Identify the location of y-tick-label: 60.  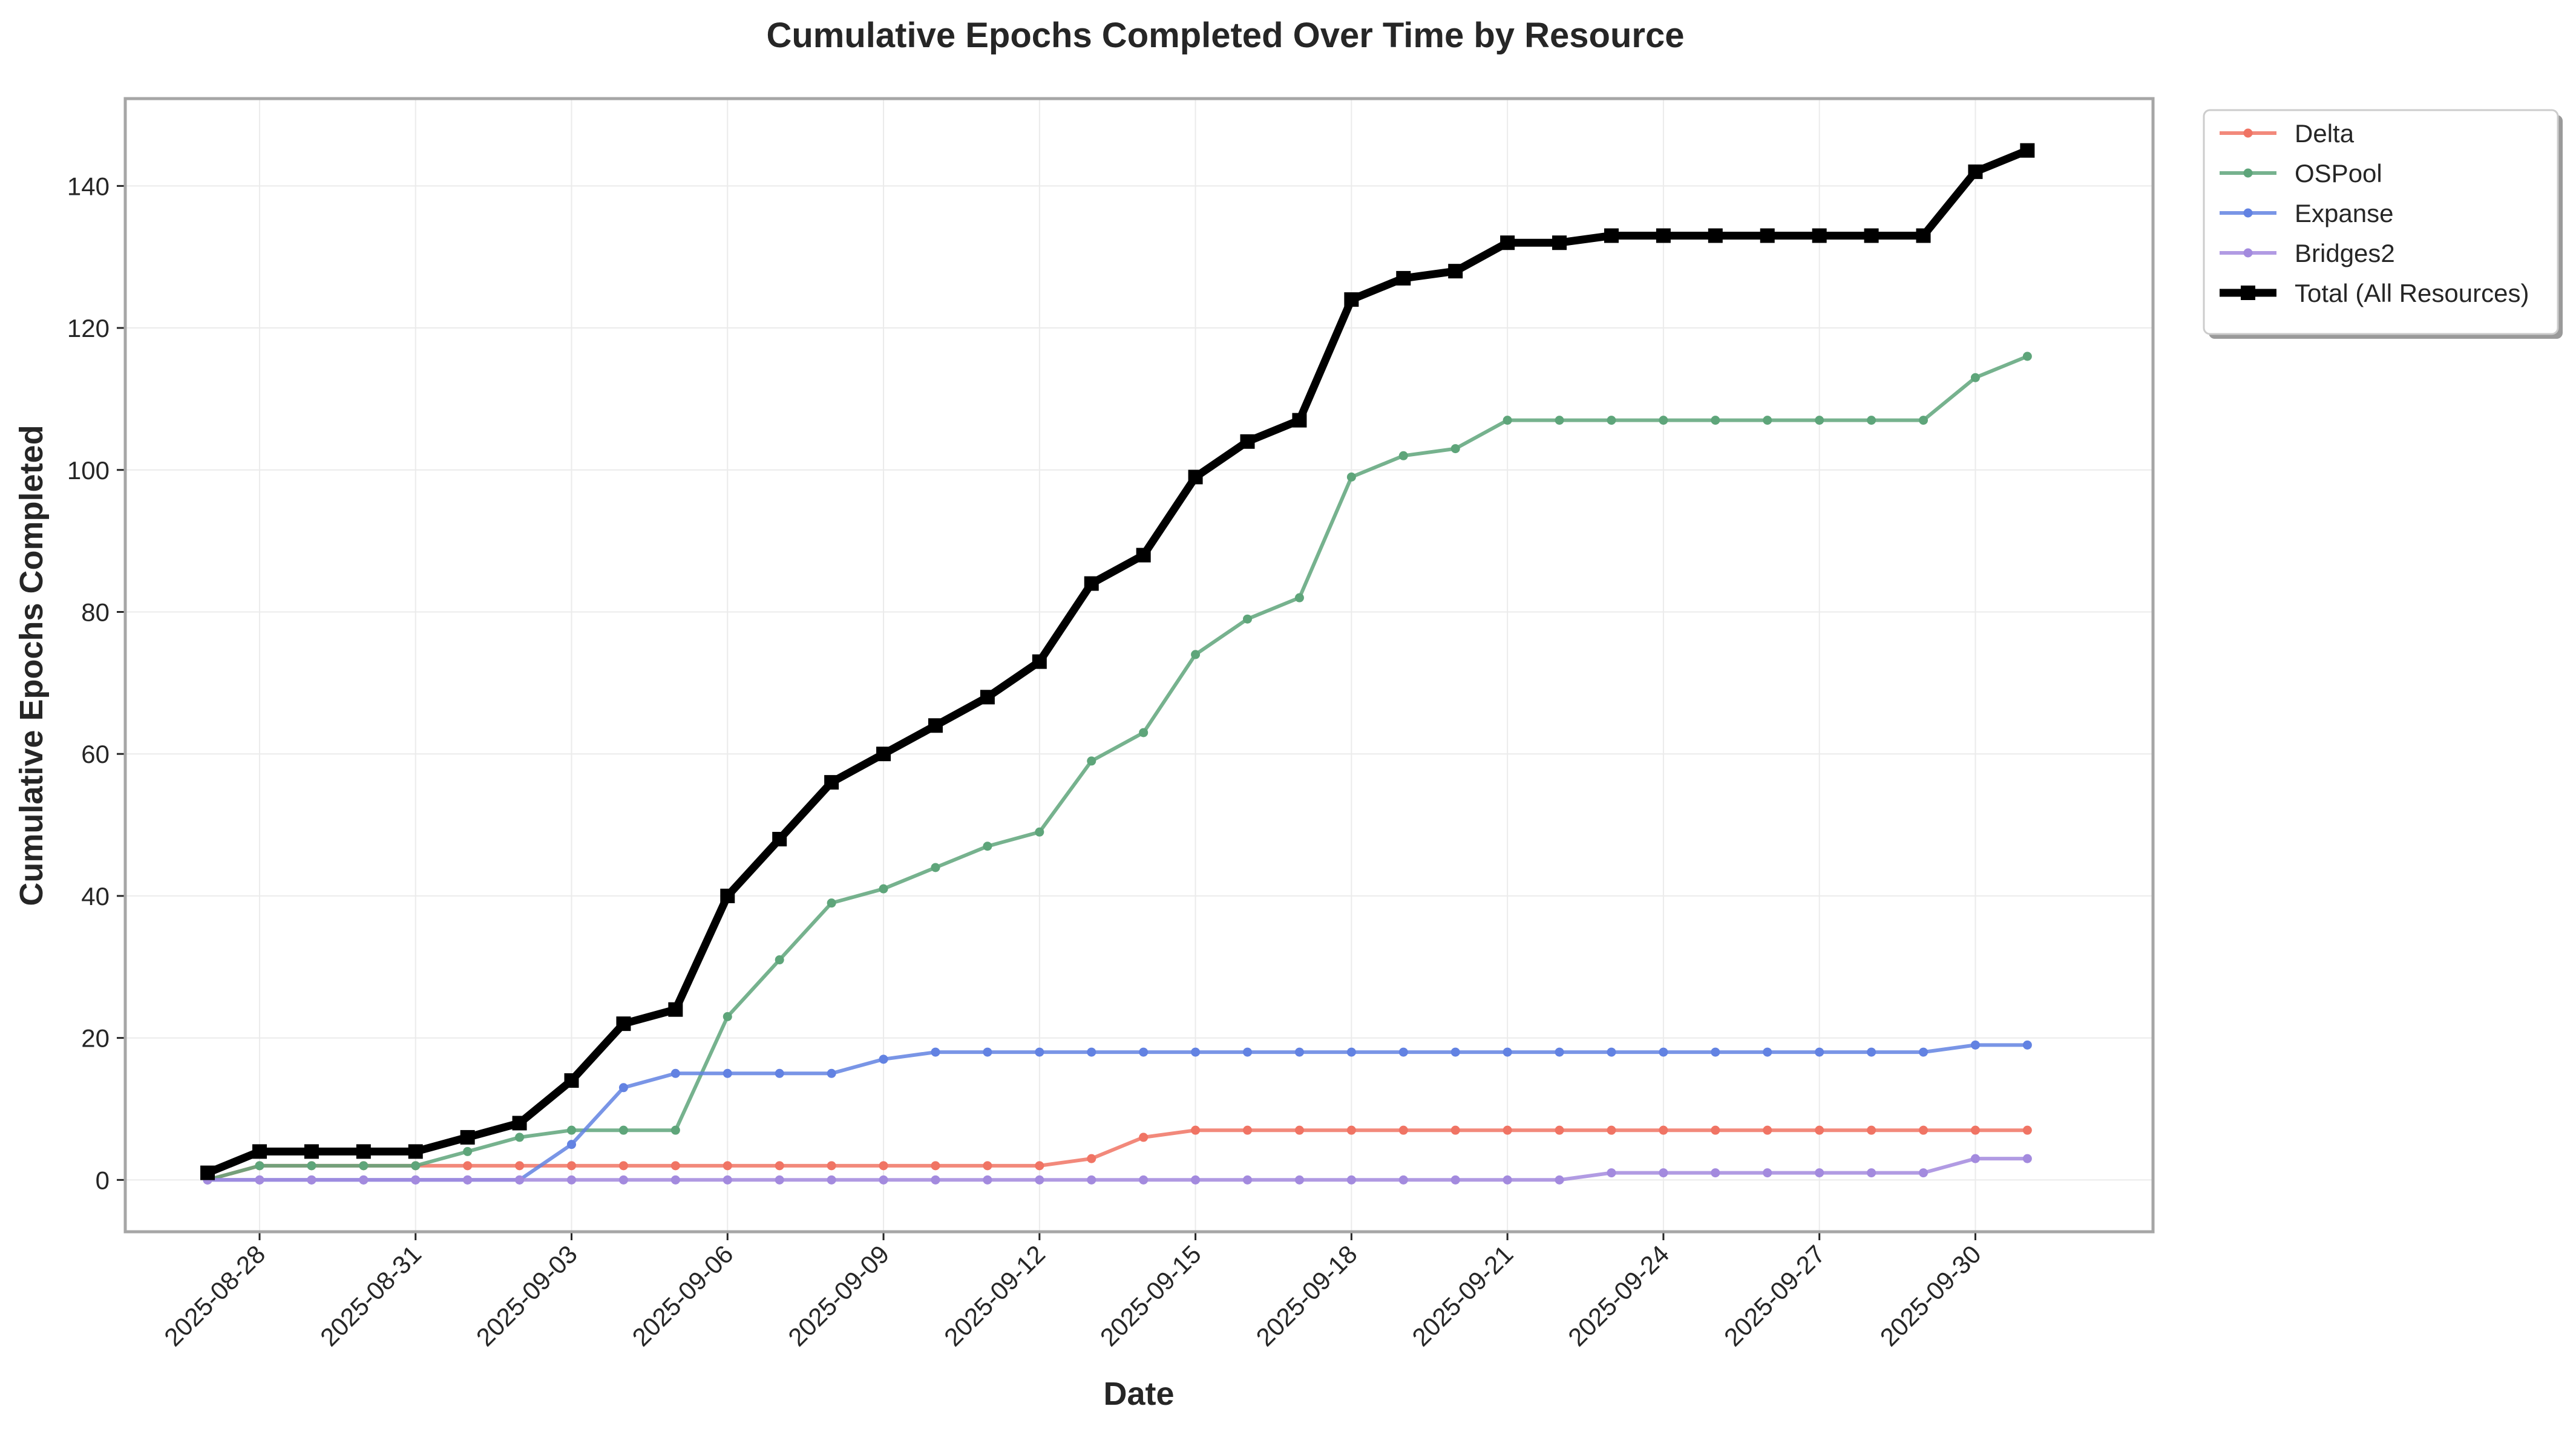
(95, 754).